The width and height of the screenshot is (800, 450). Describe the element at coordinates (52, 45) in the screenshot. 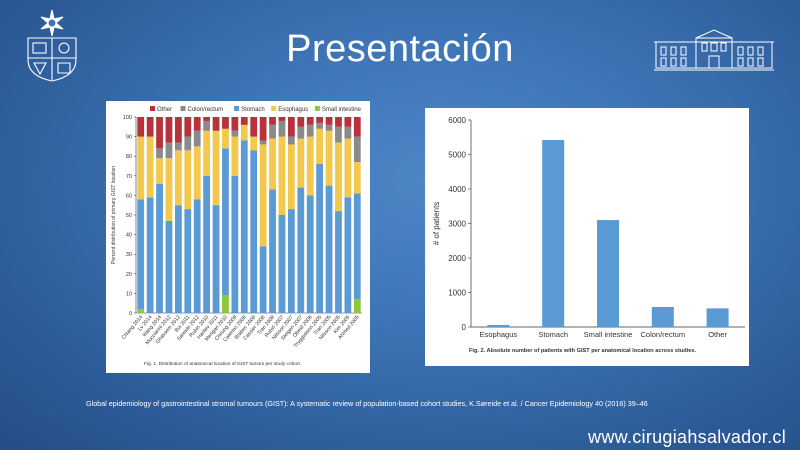

I see `university-crest-logo` at that location.